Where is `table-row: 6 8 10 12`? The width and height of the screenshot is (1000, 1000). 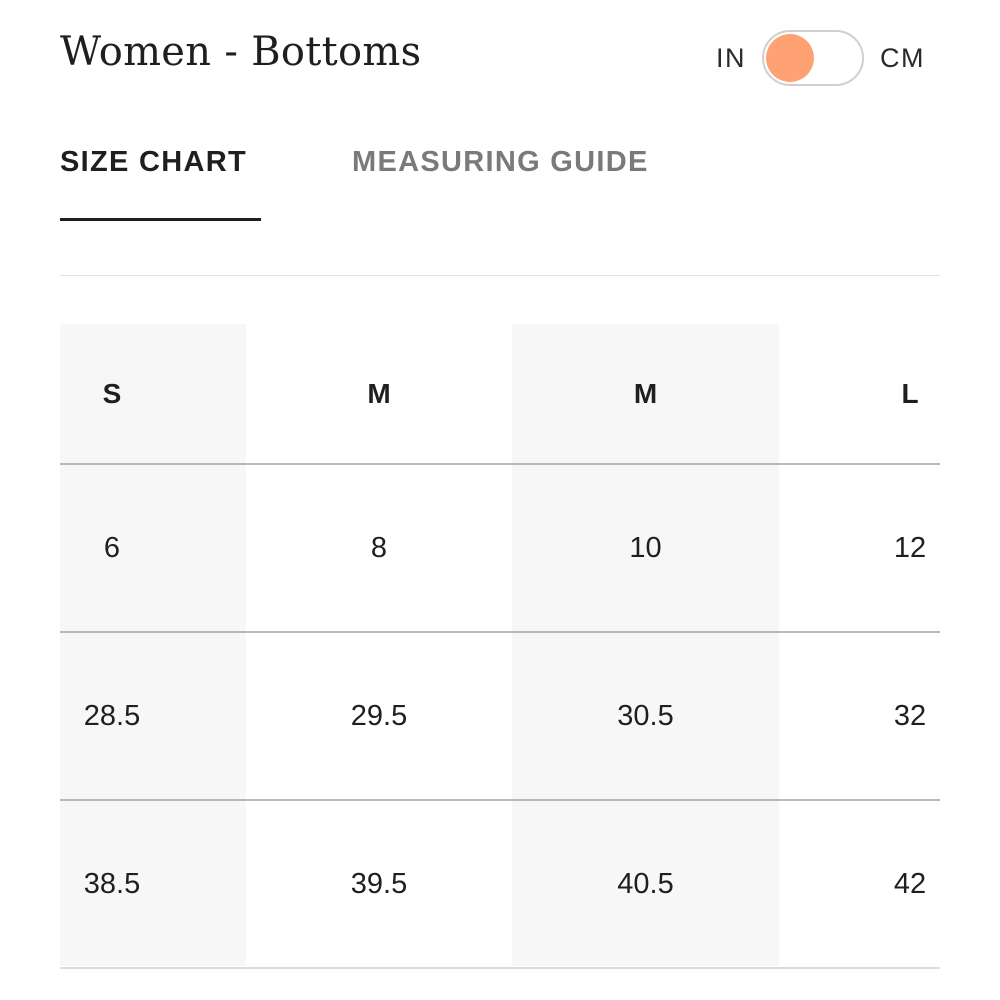
table-row: 6 8 10 12 is located at coordinates (500, 547).